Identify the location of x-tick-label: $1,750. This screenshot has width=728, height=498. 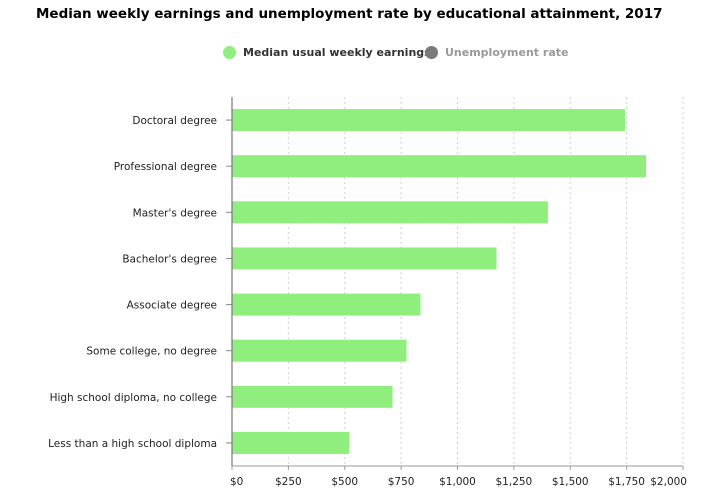
(626, 482).